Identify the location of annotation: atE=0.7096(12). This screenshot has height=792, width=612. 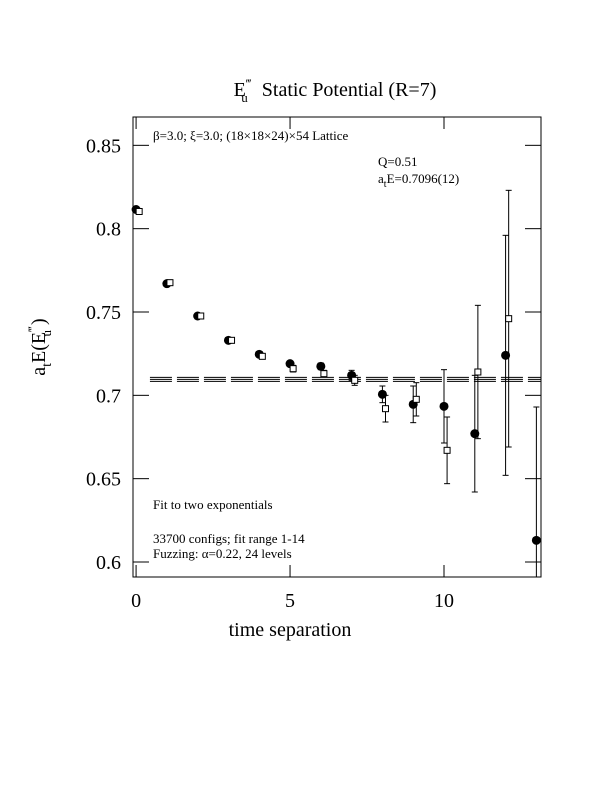
(418, 180).